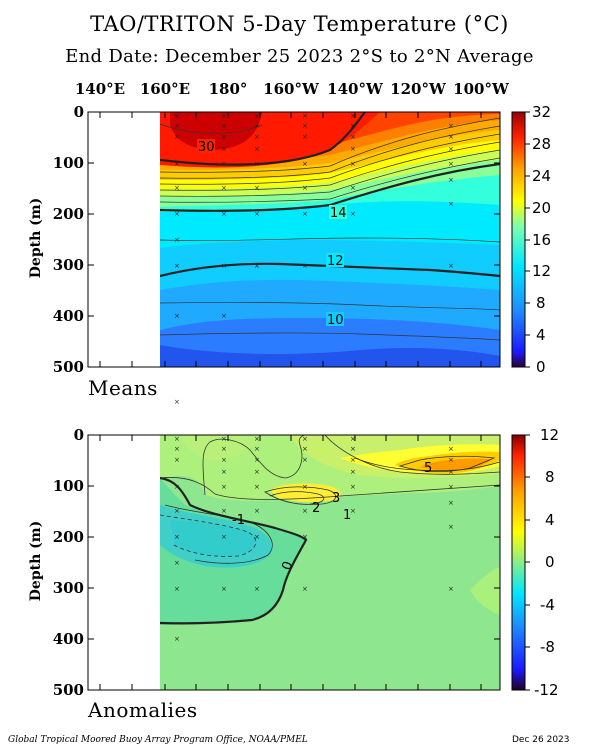  I want to click on means-cbtick: 24, so click(542, 176).